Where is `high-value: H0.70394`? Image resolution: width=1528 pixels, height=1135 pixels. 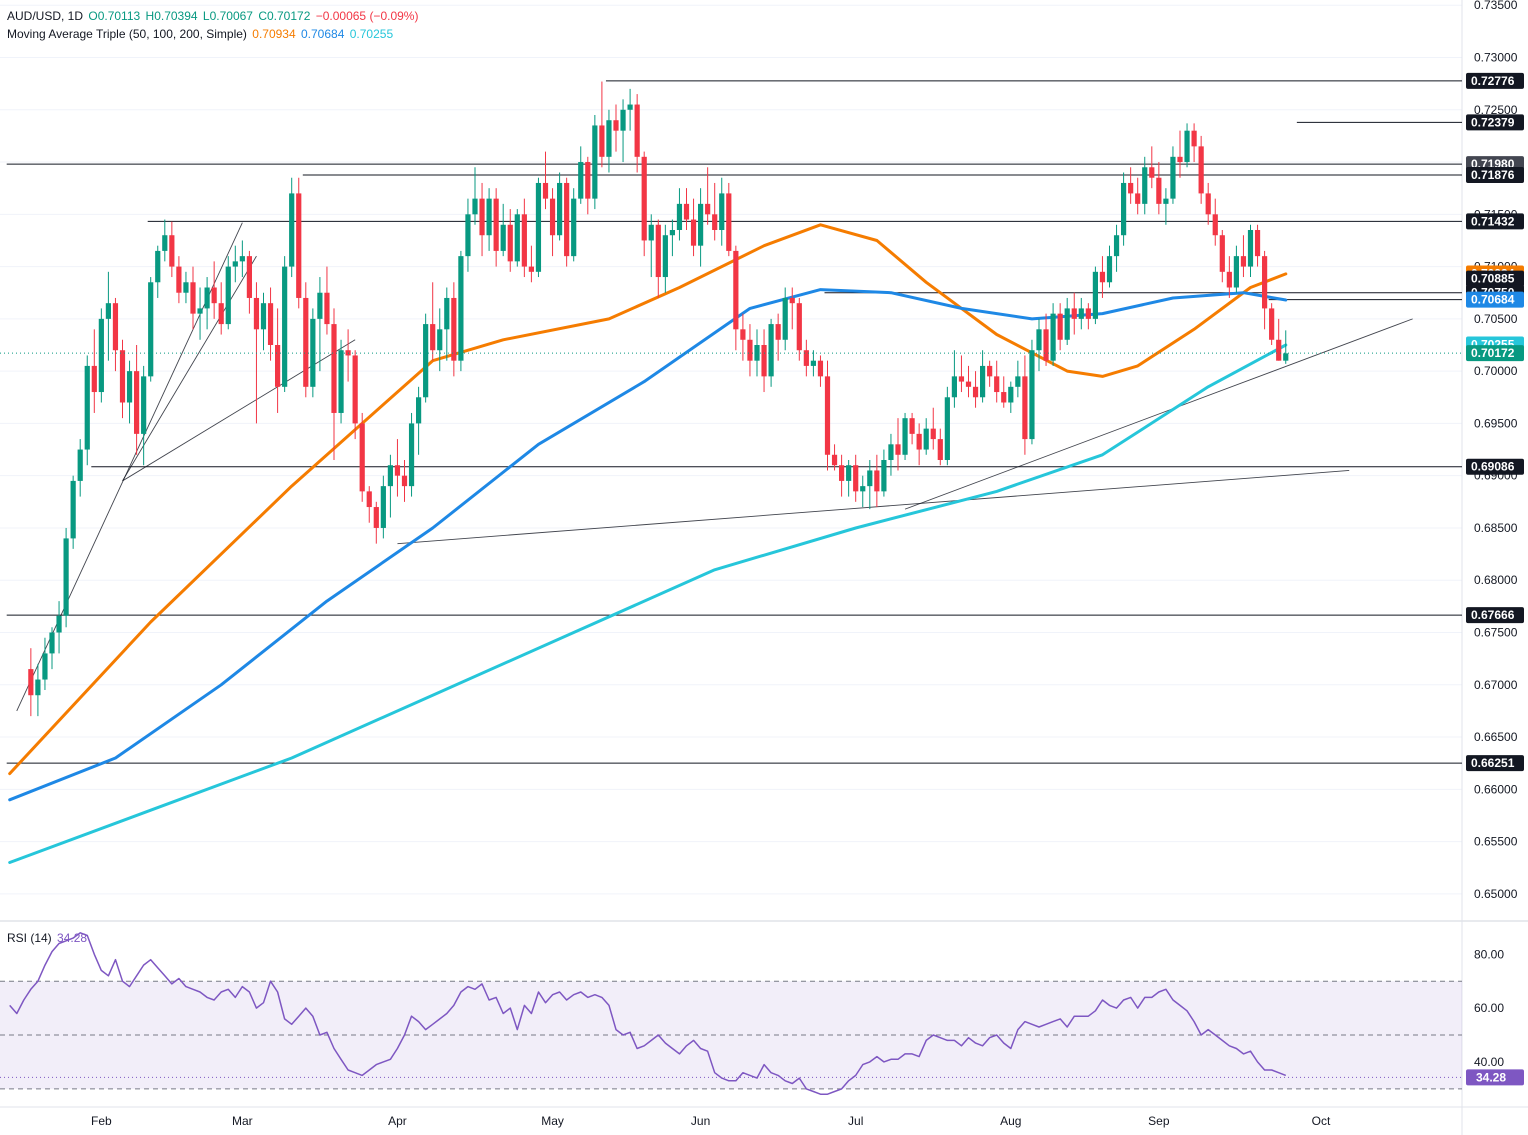
high-value: H0.70394 is located at coordinates (171, 16).